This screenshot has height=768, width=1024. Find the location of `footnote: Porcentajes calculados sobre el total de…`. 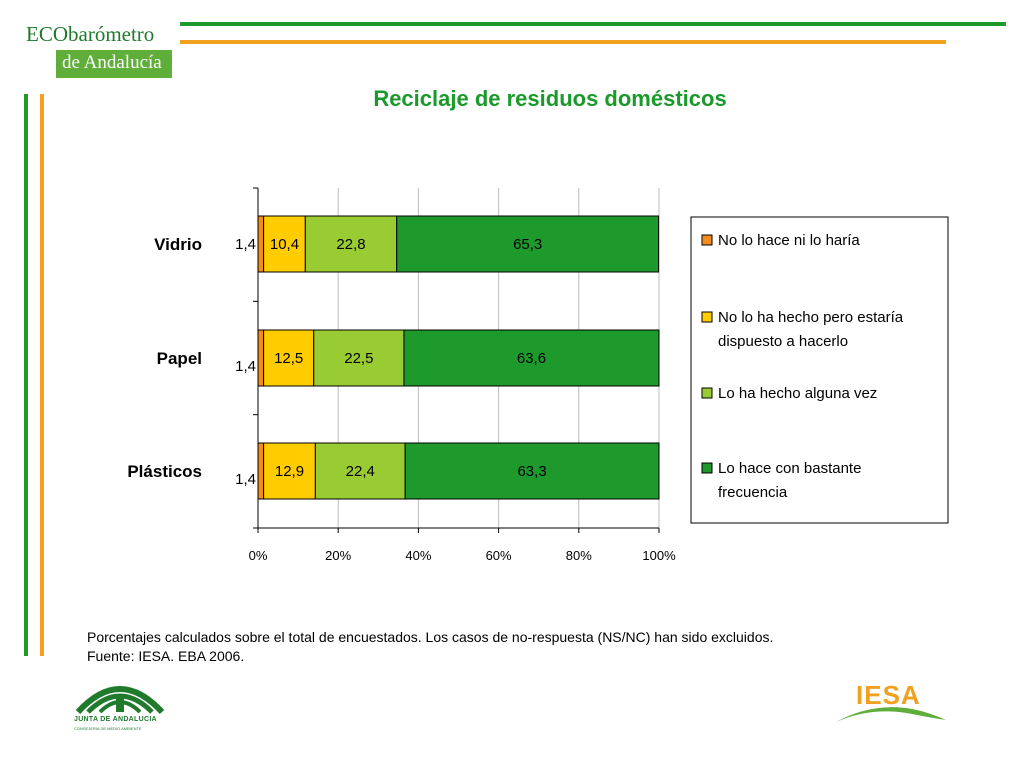

footnote: Porcentajes calculados sobre el total de… is located at coordinates (527, 647).